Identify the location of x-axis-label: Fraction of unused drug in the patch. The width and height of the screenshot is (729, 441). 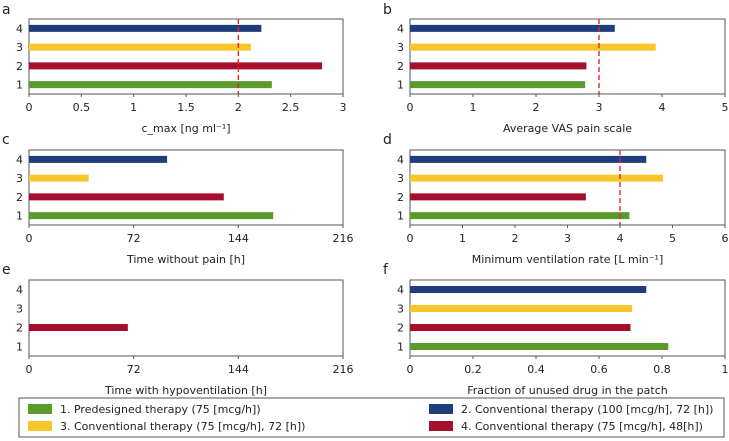
(567, 390).